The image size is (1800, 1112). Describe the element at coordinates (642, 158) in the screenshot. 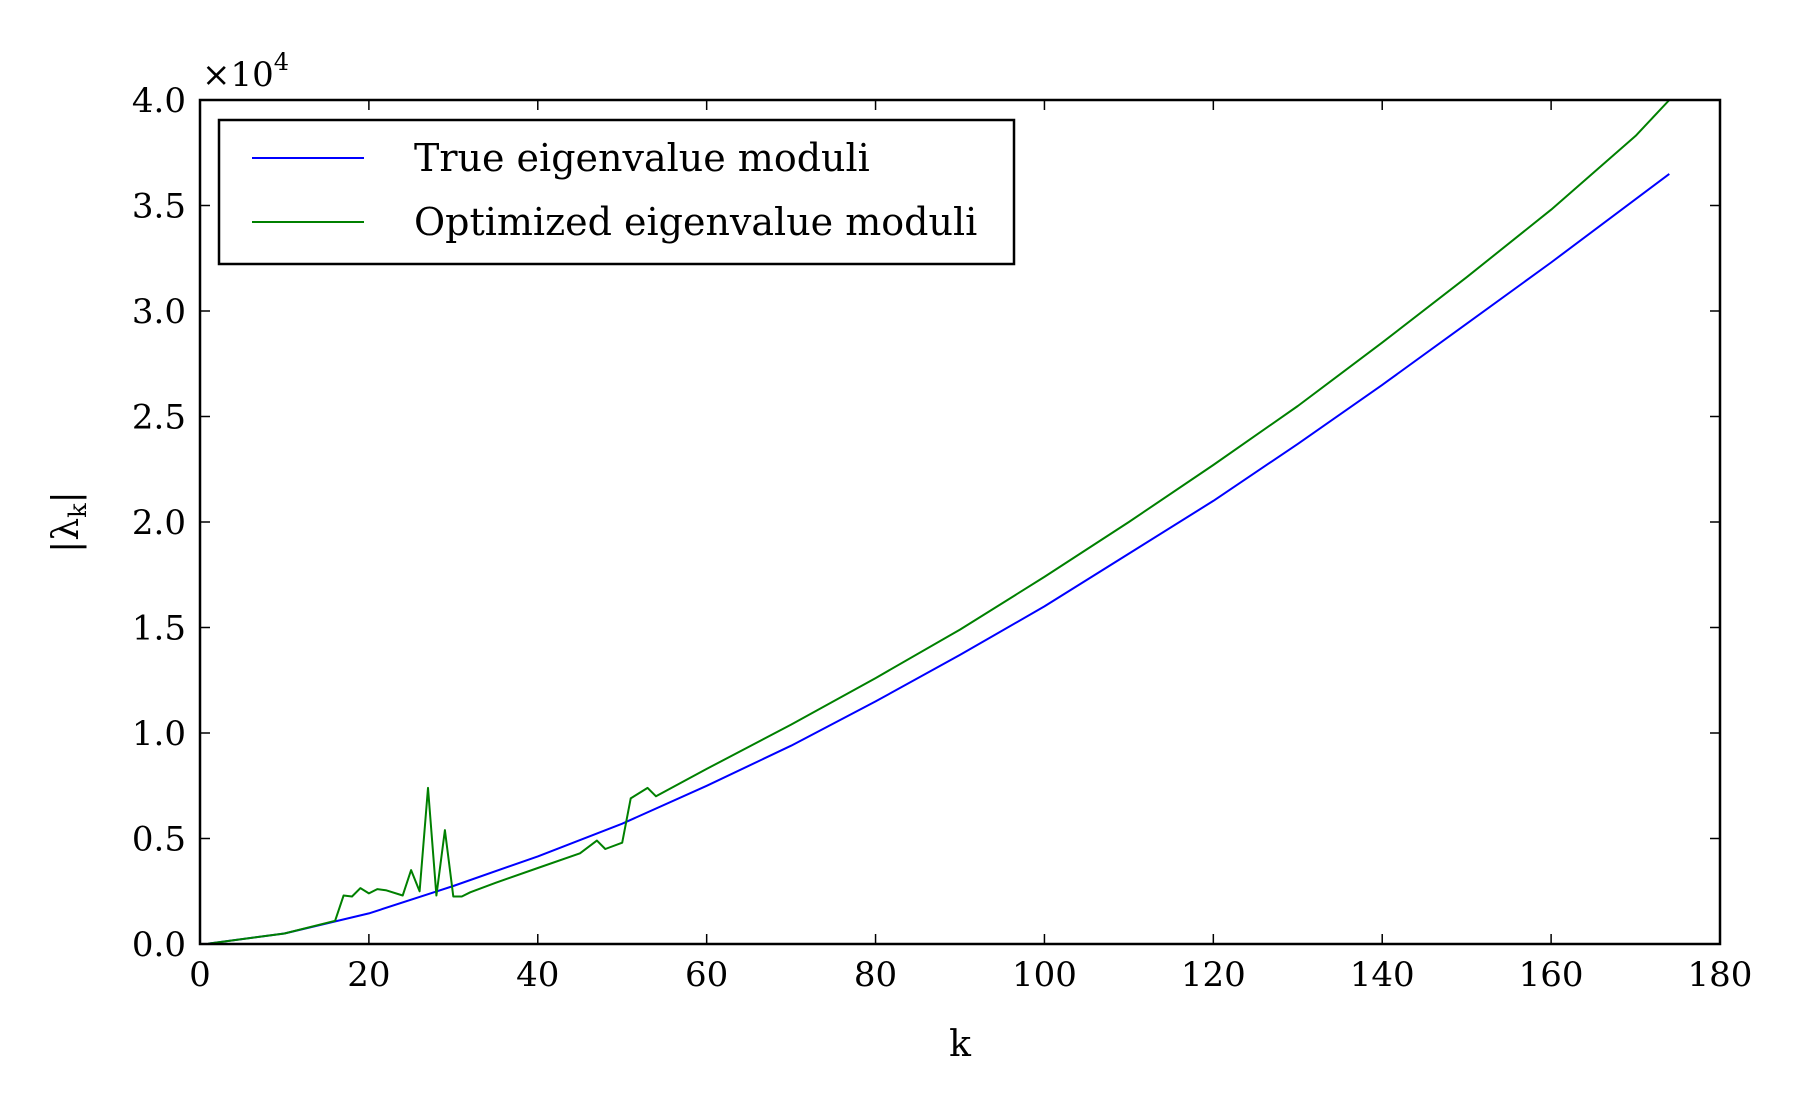

I see `legend-label-true: True eigenvalue moduli` at that location.